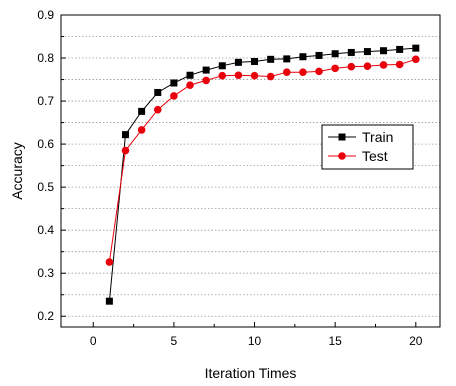  I want to click on x-tick-label: 10, so click(255, 341).